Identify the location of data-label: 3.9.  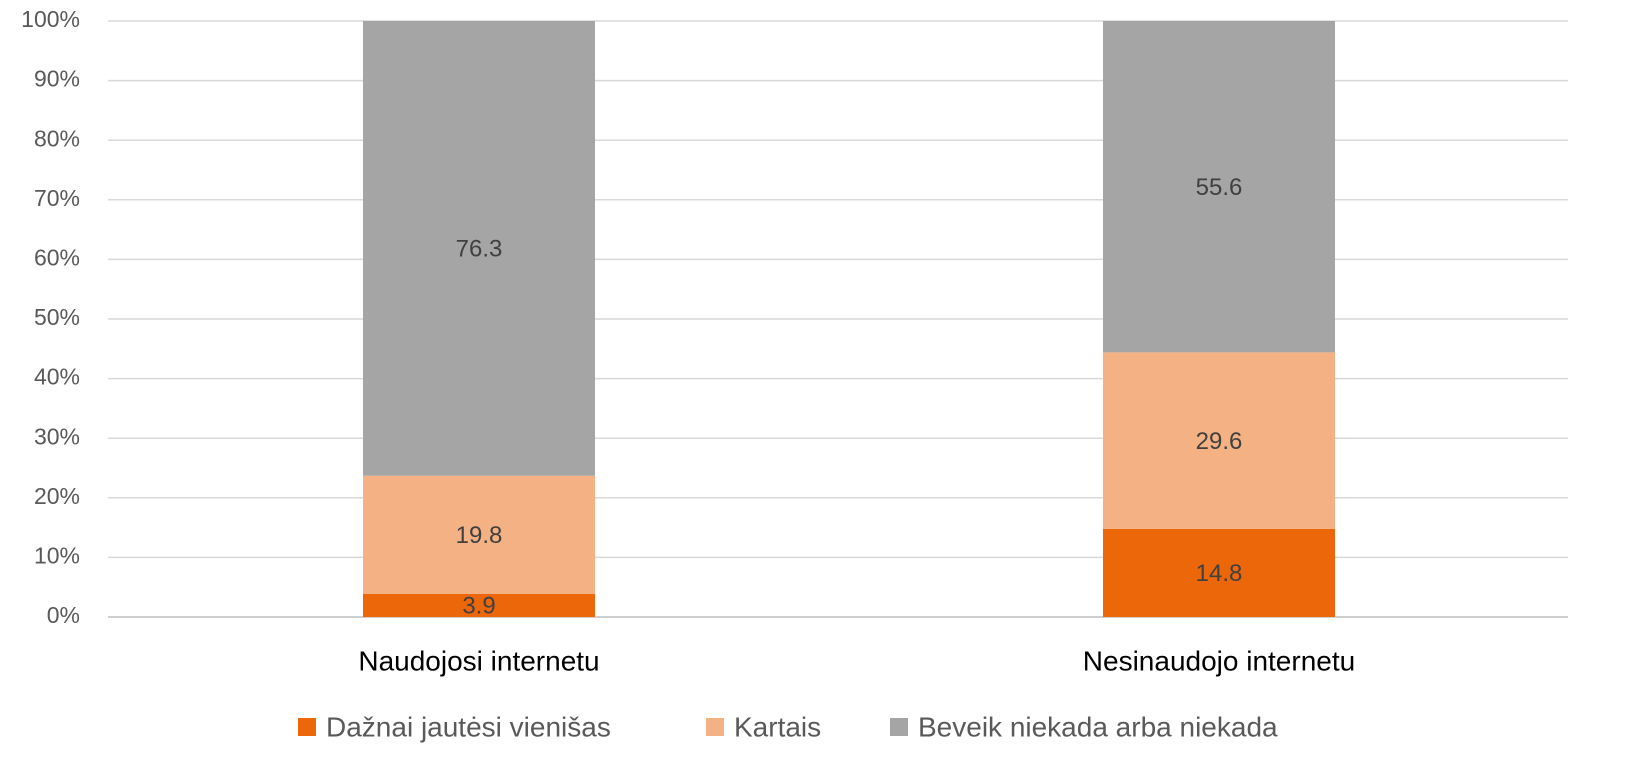
(478, 606).